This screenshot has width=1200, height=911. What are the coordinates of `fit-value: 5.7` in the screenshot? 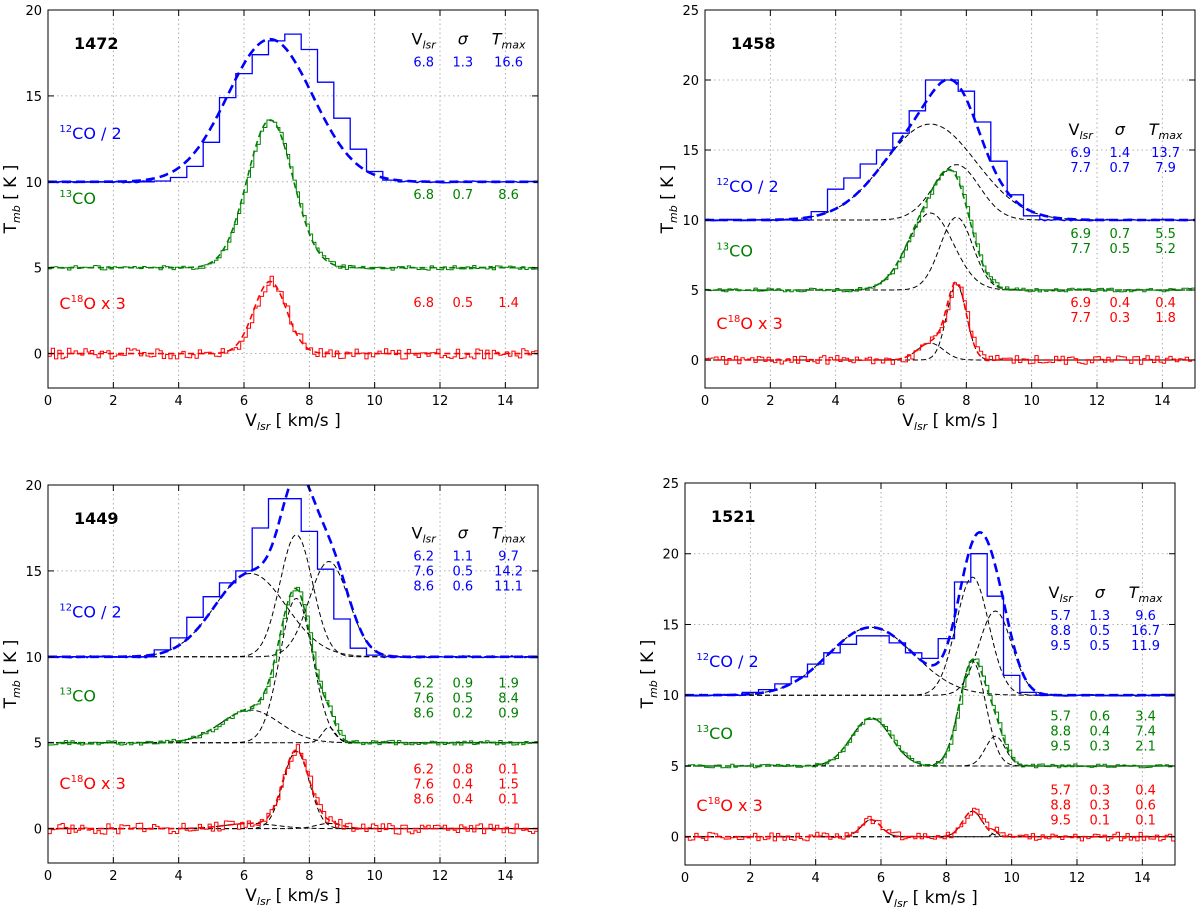 It's located at (1060, 616).